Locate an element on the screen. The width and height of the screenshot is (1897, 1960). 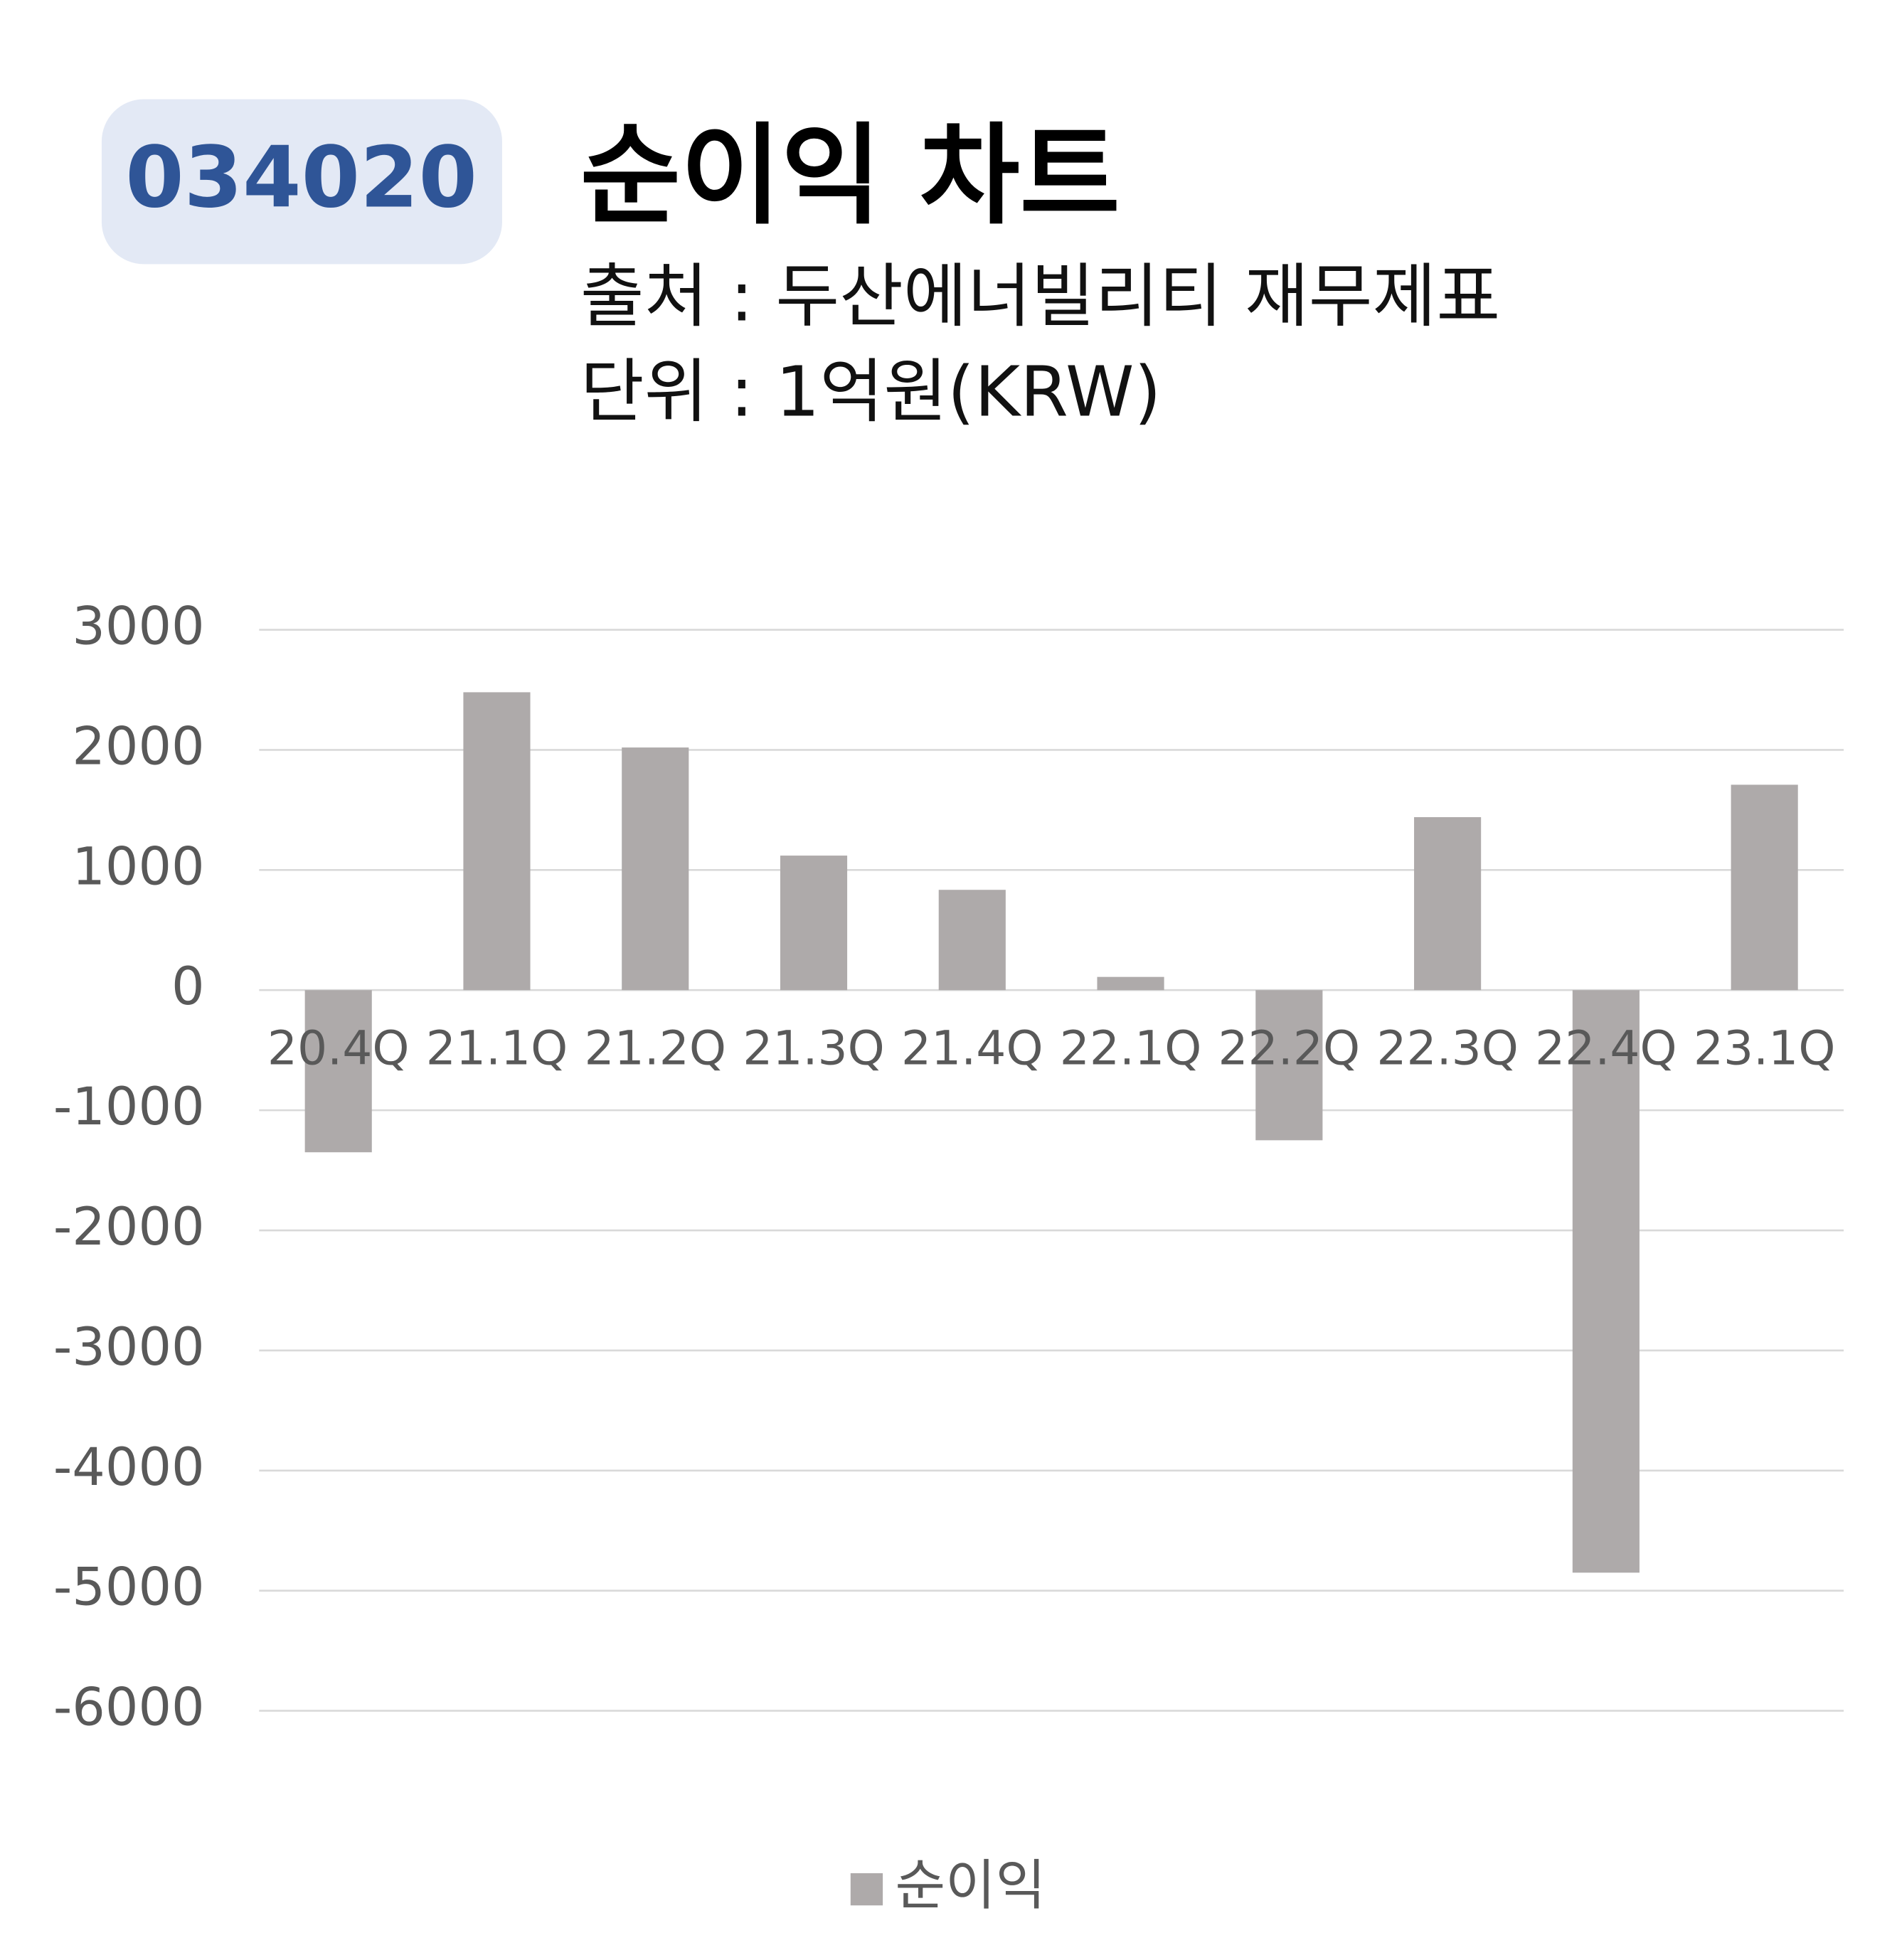
x-tick-label: 21.2Q is located at coordinates (655, 1048).